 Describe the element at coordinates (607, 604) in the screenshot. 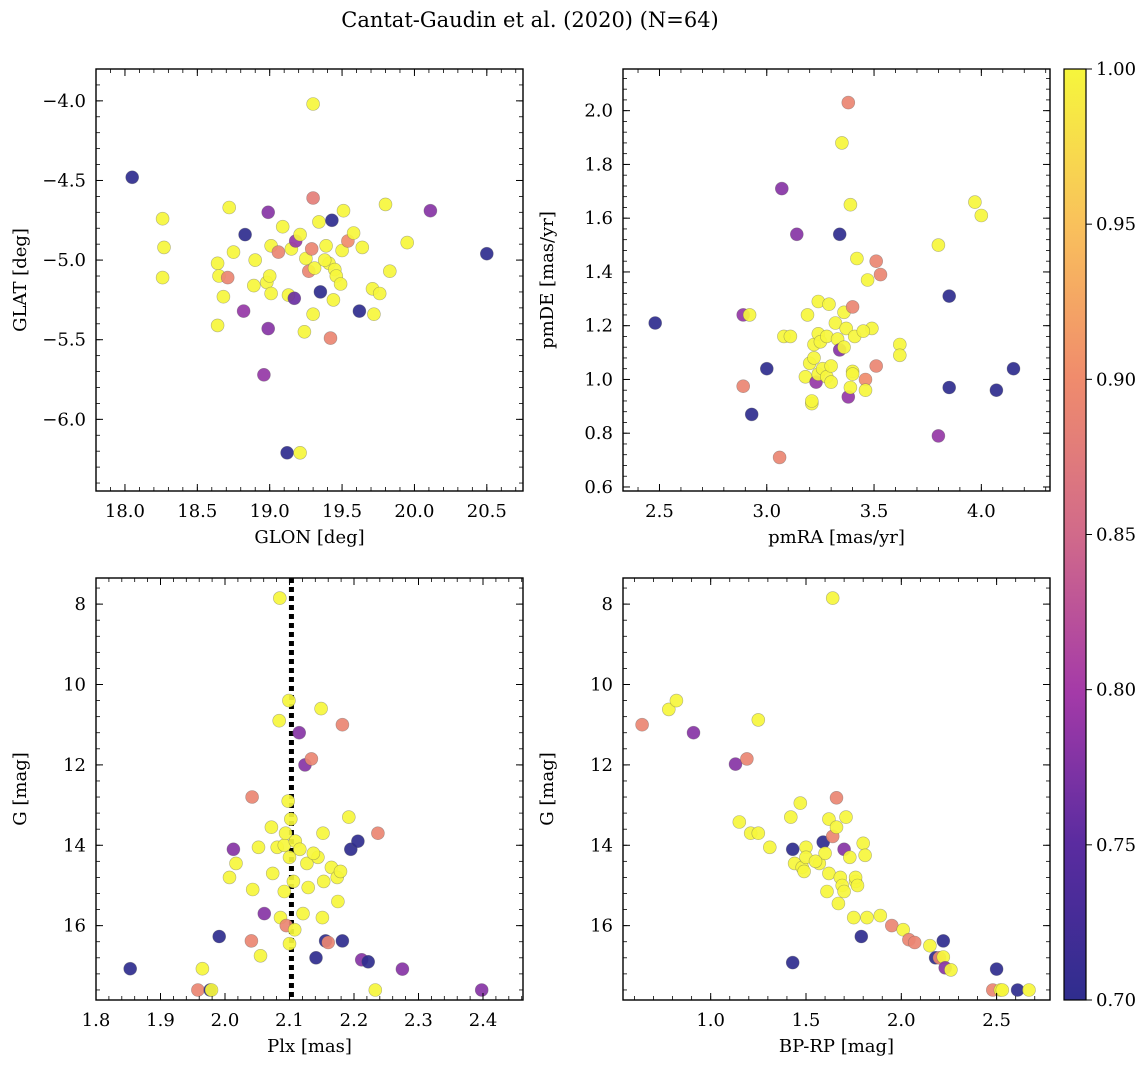

I see `y-tick-label: 8` at that location.